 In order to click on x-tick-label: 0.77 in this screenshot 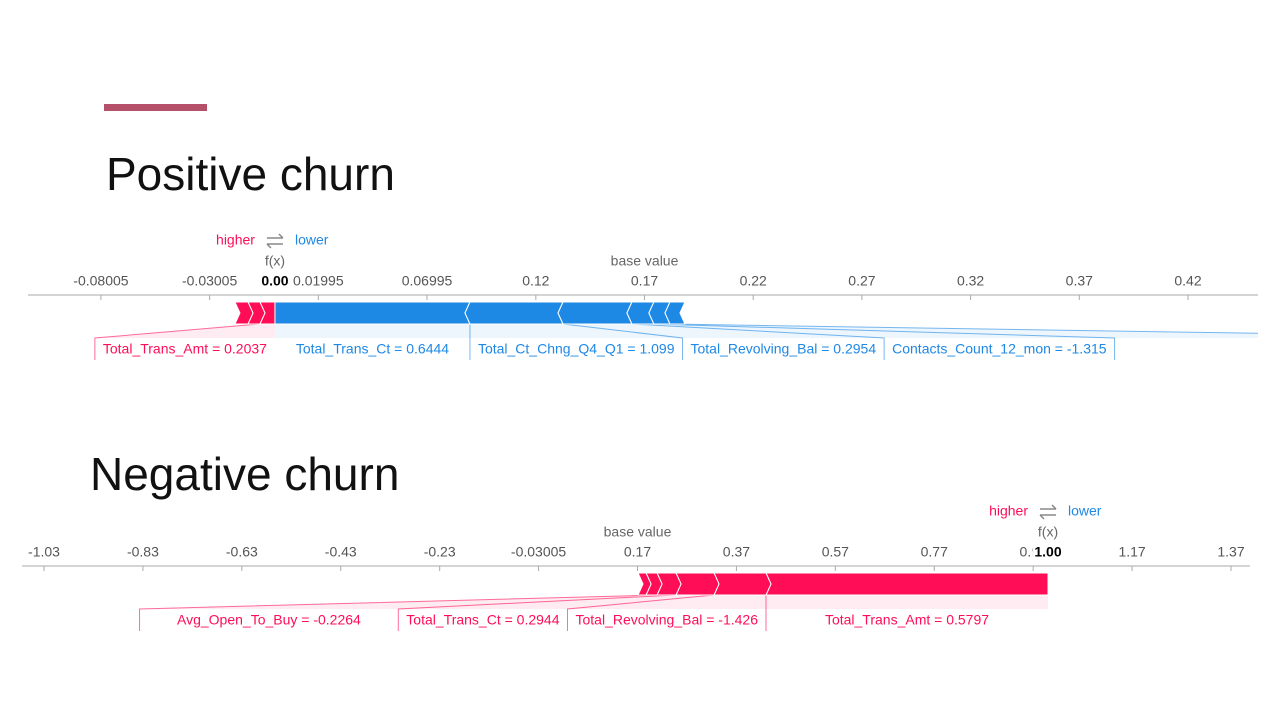, I will do `click(934, 552)`.